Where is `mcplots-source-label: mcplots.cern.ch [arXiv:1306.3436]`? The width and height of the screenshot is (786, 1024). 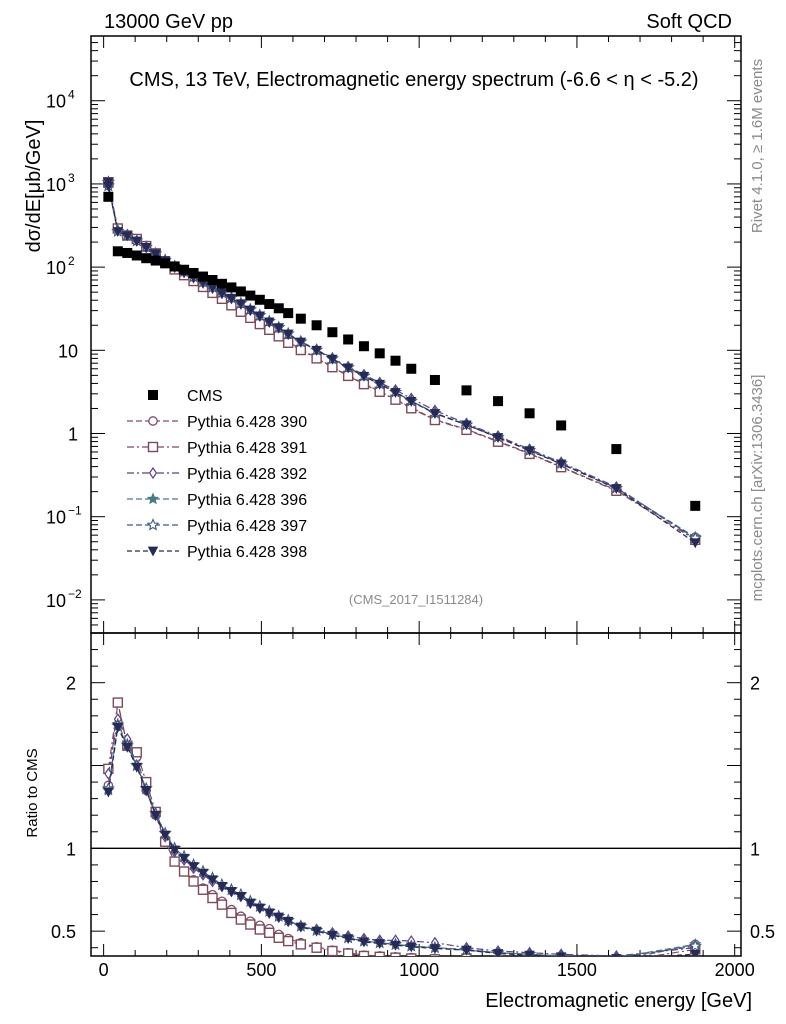
mcplots-source-label: mcplots.cern.ch [arXiv:1306.3436] is located at coordinates (757, 488).